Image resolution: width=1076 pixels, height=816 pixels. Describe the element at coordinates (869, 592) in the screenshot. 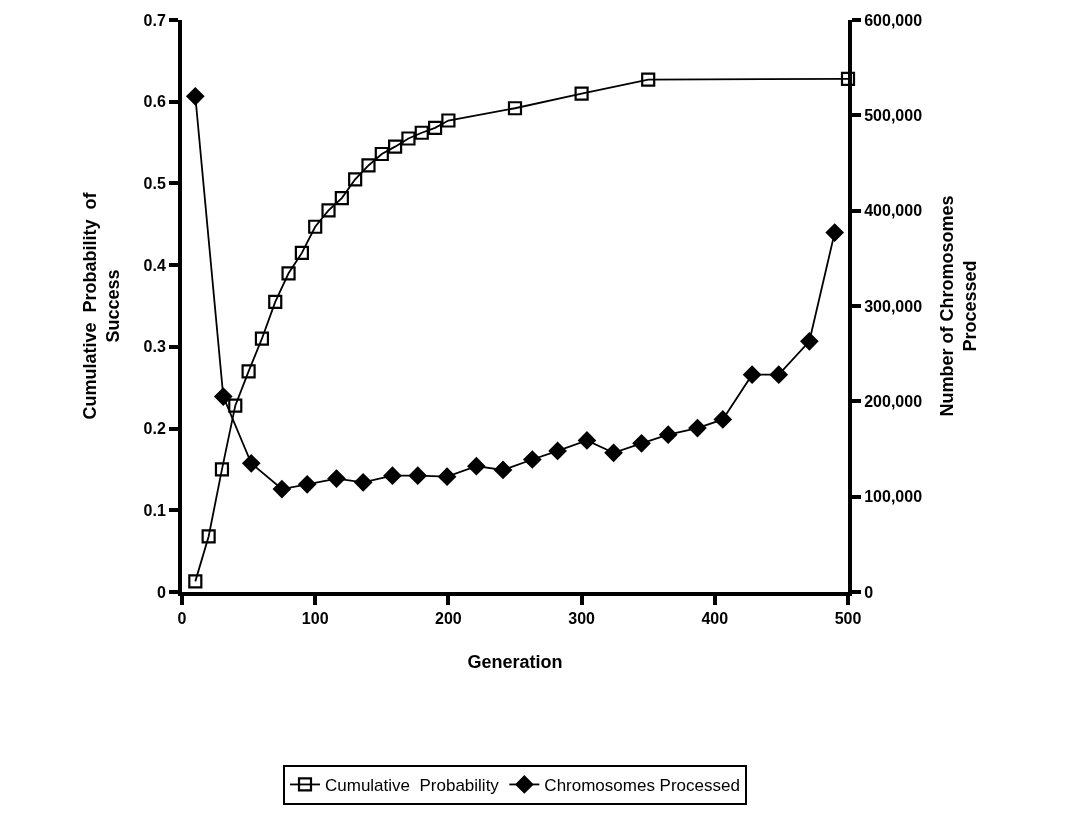

I see `y2-tick-label: 0` at that location.